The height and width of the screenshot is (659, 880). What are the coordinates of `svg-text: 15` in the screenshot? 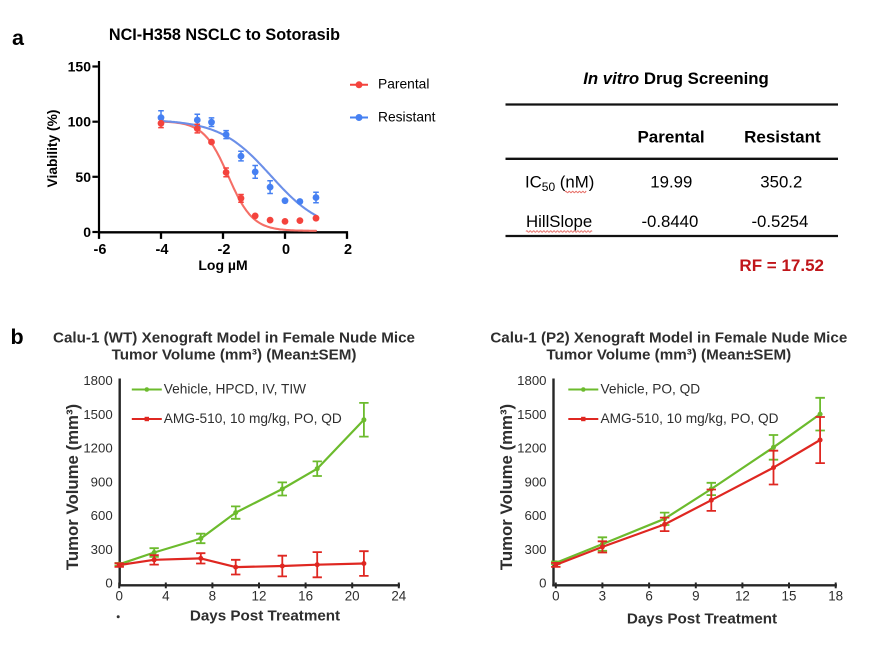 It's located at (789, 595).